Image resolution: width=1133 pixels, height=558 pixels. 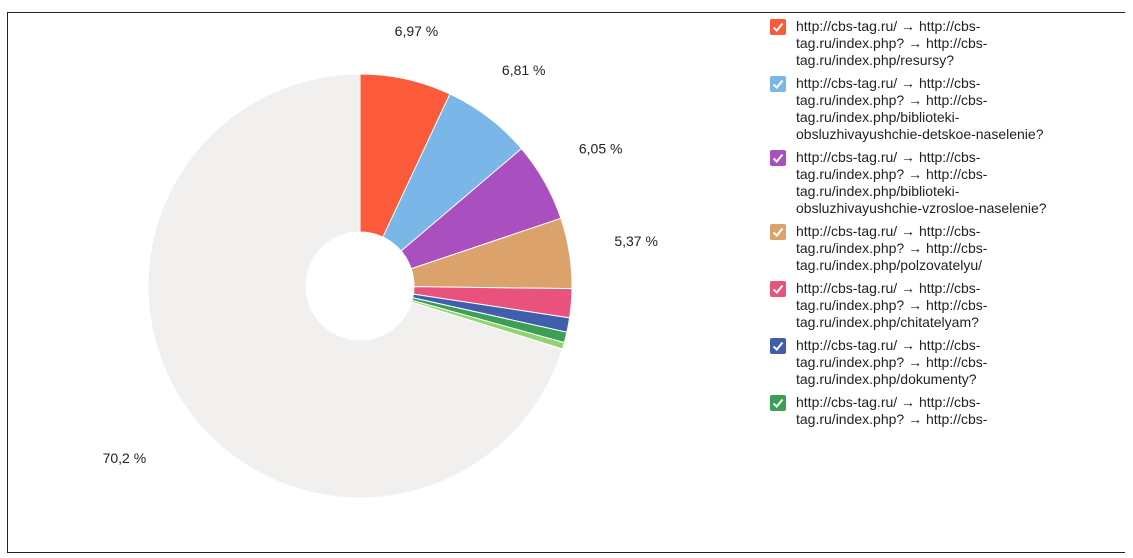 What do you see at coordinates (417, 31) in the screenshot?
I see `value-label: 6,97 %` at bounding box center [417, 31].